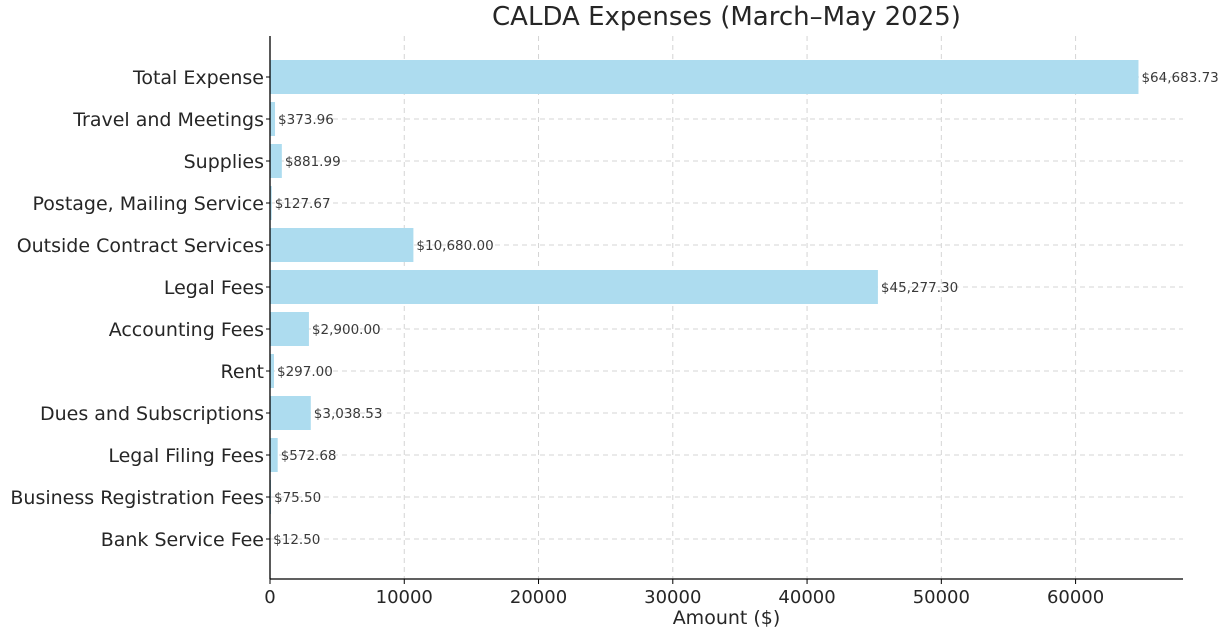 This screenshot has height=633, width=1227. Describe the element at coordinates (306, 120) in the screenshot. I see `bar-value-label: $373.96` at that location.